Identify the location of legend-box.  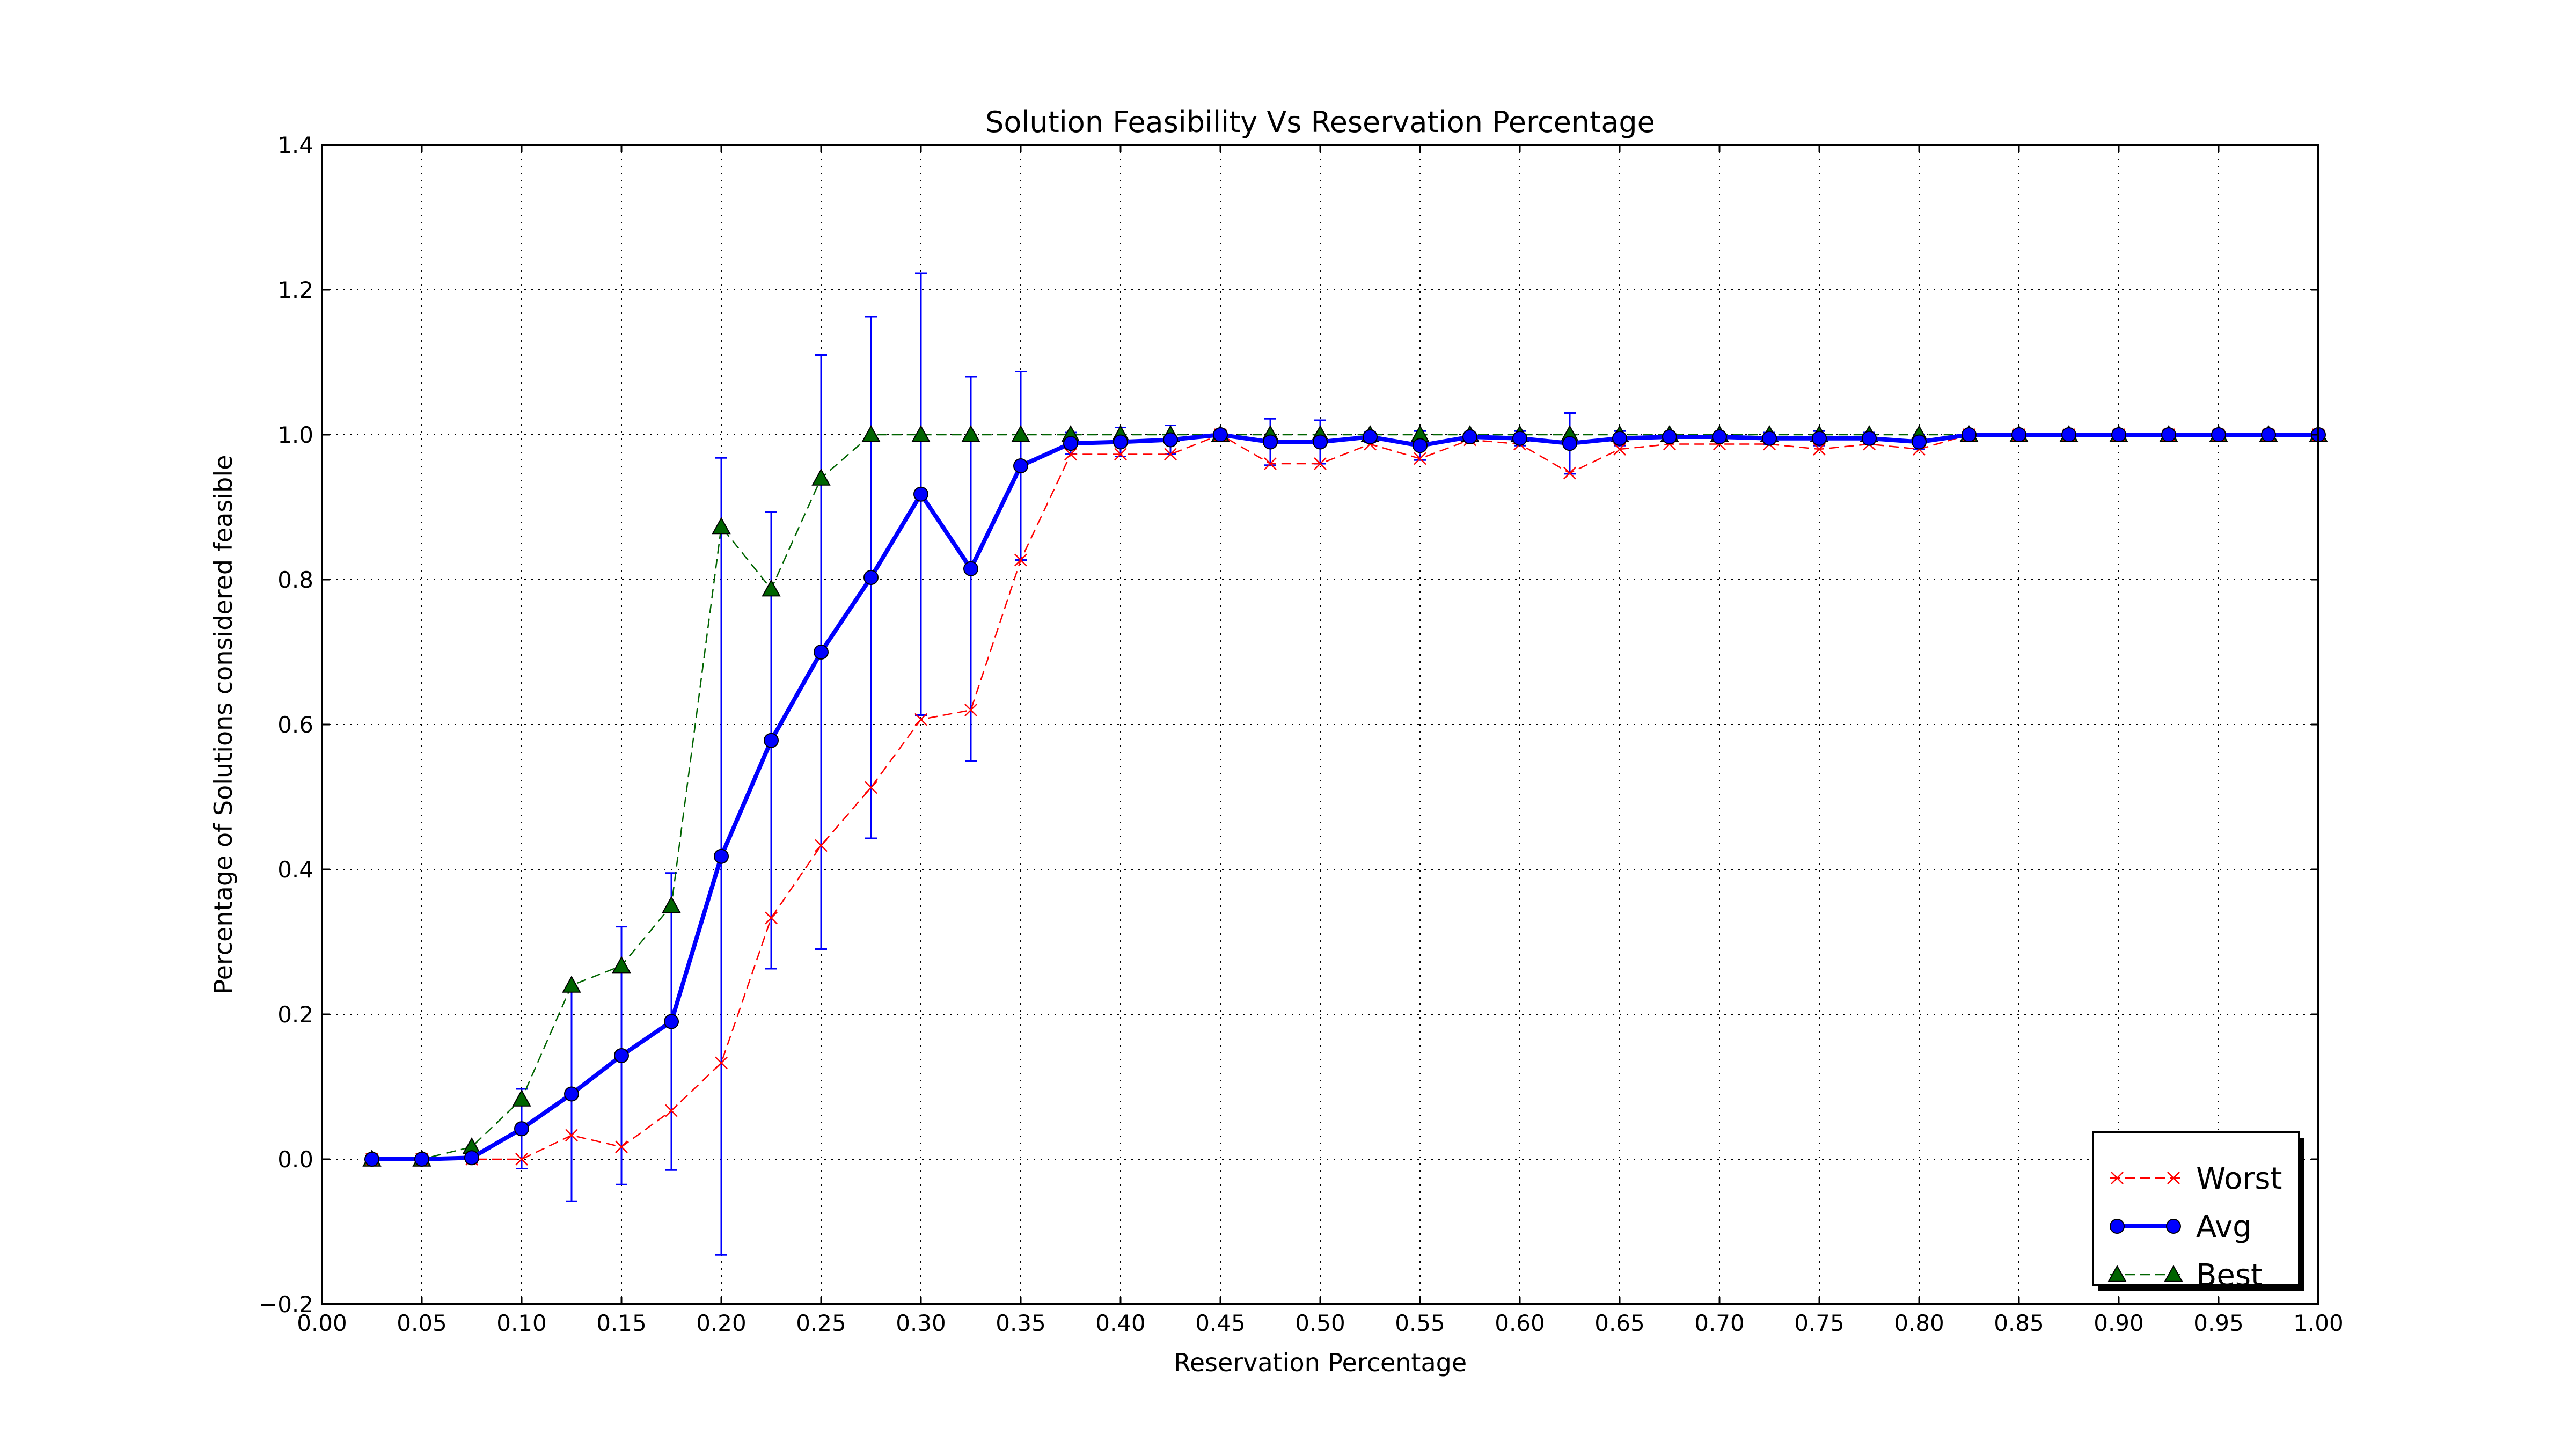
(2196, 1208).